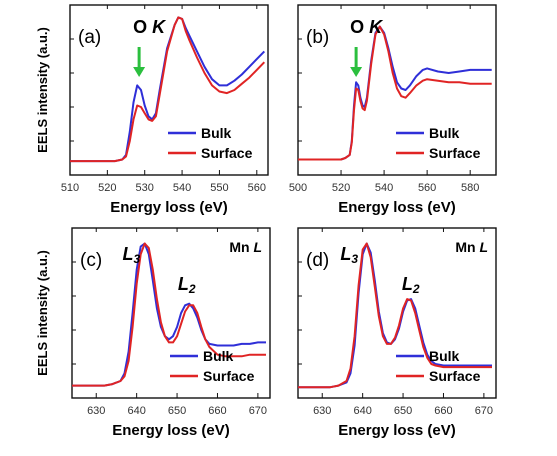 This screenshot has width=557, height=456. What do you see at coordinates (89, 37) in the screenshot?
I see `panel-label: (a)` at bounding box center [89, 37].